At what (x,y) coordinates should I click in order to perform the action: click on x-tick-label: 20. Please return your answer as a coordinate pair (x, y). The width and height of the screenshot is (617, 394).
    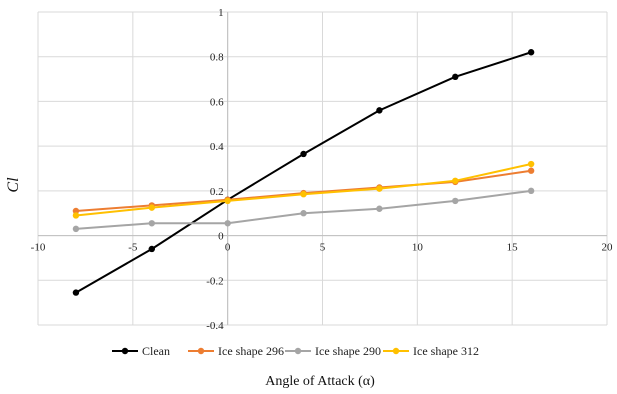
    Looking at the image, I should click on (608, 248).